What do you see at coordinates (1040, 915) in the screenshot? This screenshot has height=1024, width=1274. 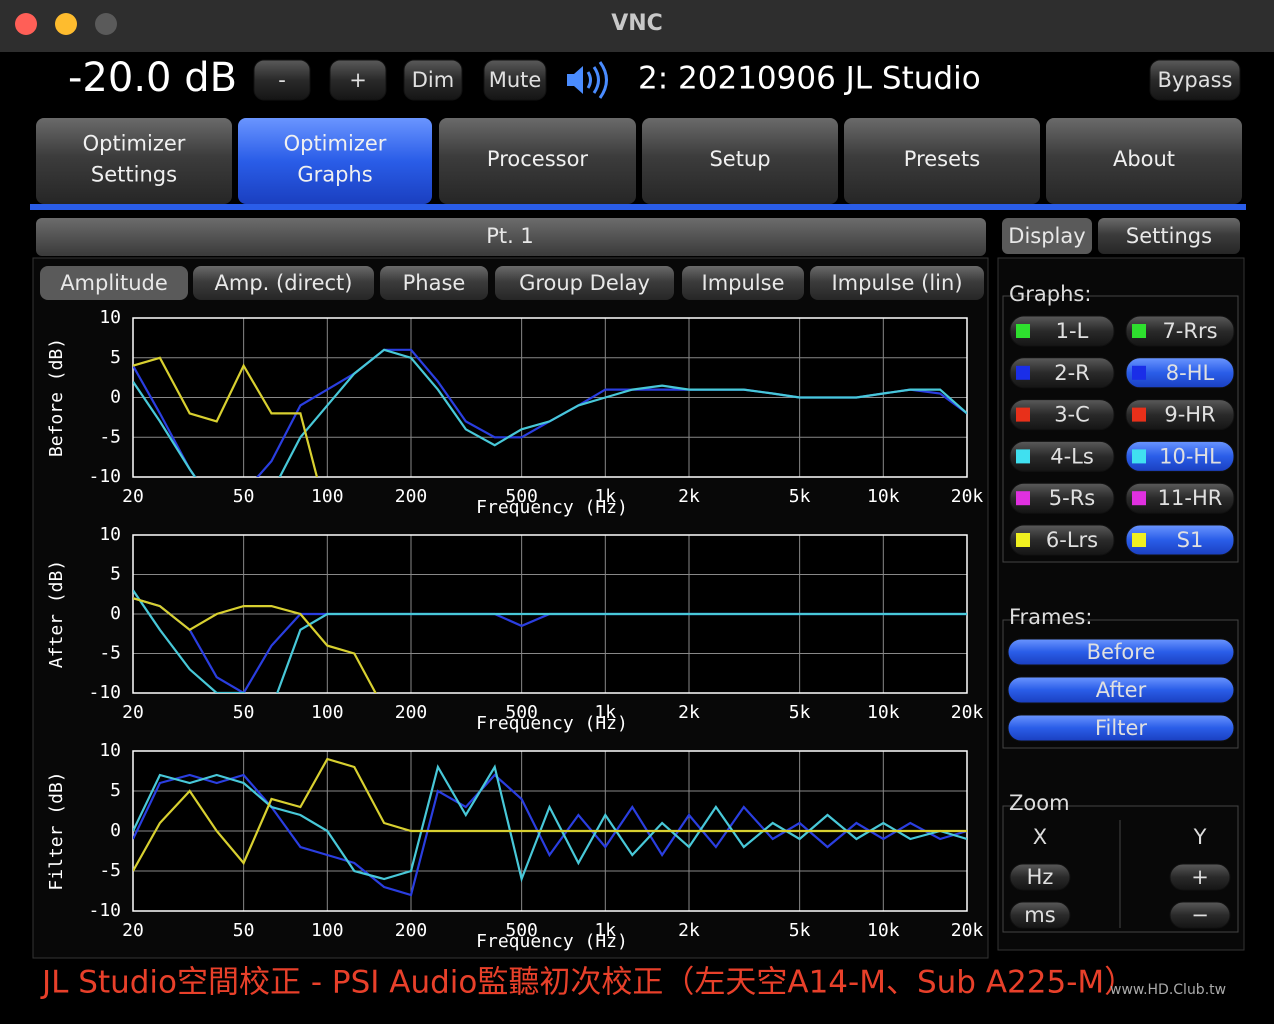 I see `zoom-x-button: ms` at bounding box center [1040, 915].